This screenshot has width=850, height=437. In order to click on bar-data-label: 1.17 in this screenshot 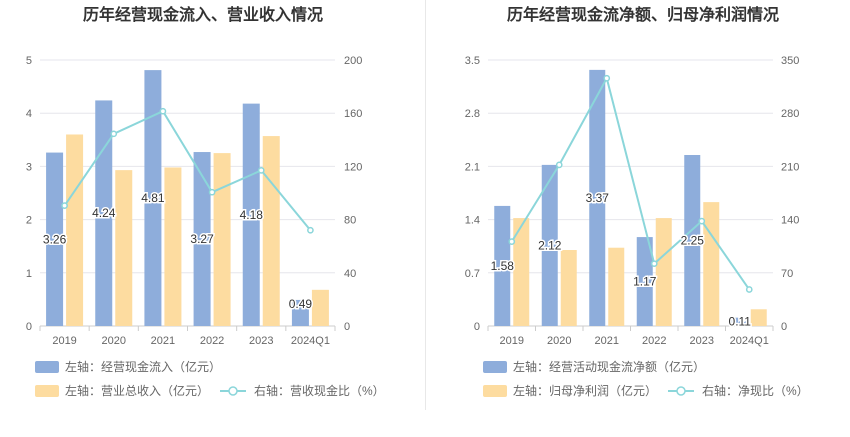, I will do `click(645, 282)`.